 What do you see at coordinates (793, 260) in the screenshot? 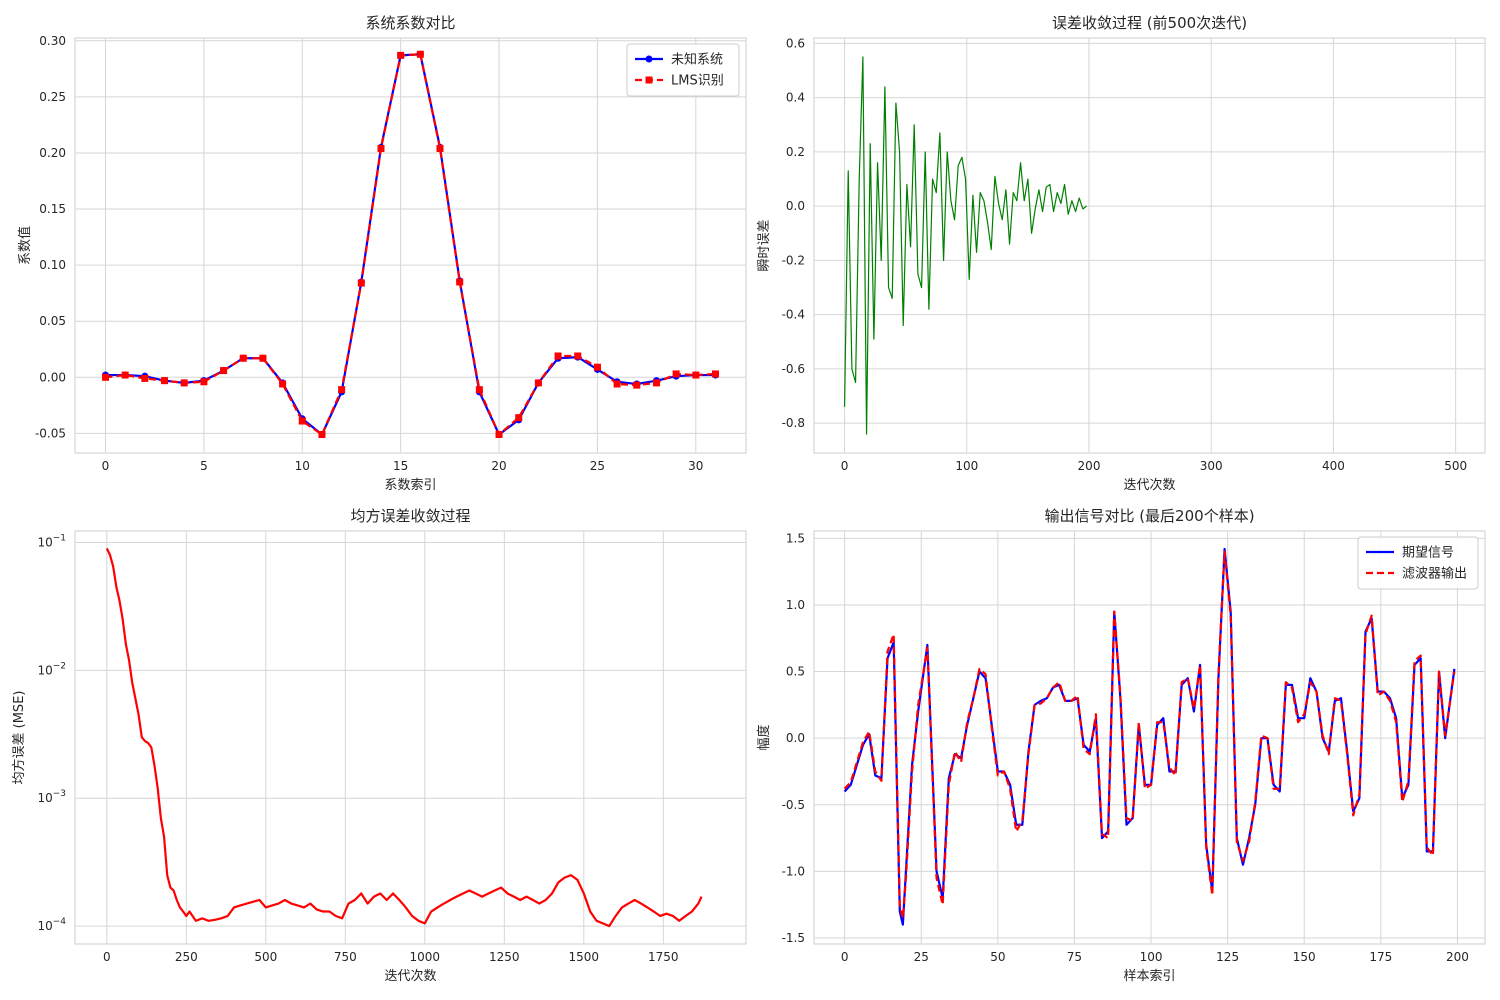
I see `y-tick-label: -0.2` at bounding box center [793, 260].